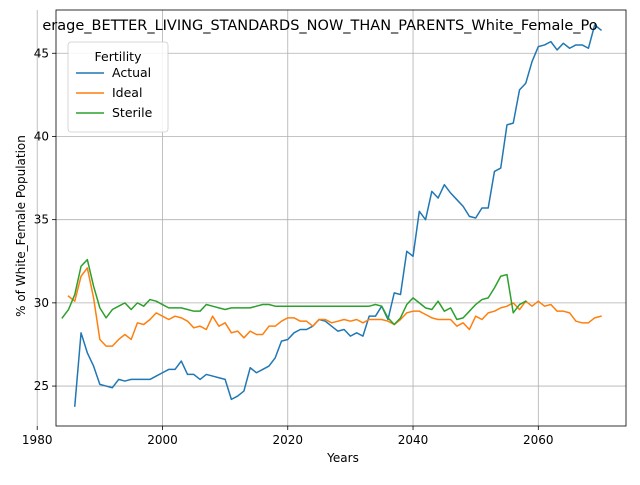 This screenshot has height=485, width=640. Describe the element at coordinates (162, 440) in the screenshot. I see `x-tick-label: 2000` at that location.